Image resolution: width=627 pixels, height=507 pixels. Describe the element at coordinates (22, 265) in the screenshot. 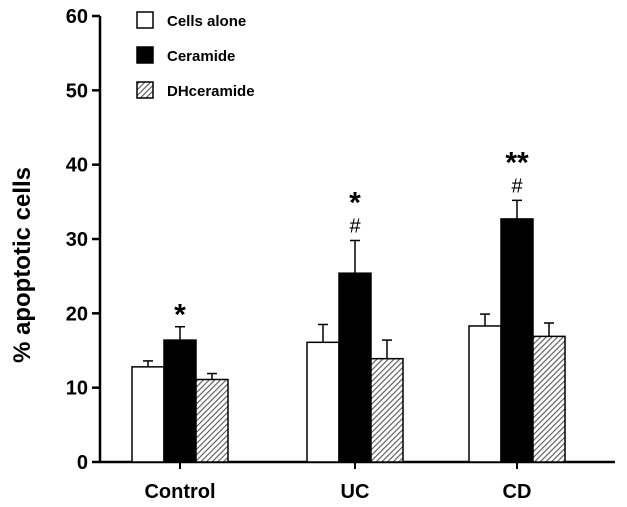

I see `y-axis-label: % apoptotic cells` at that location.